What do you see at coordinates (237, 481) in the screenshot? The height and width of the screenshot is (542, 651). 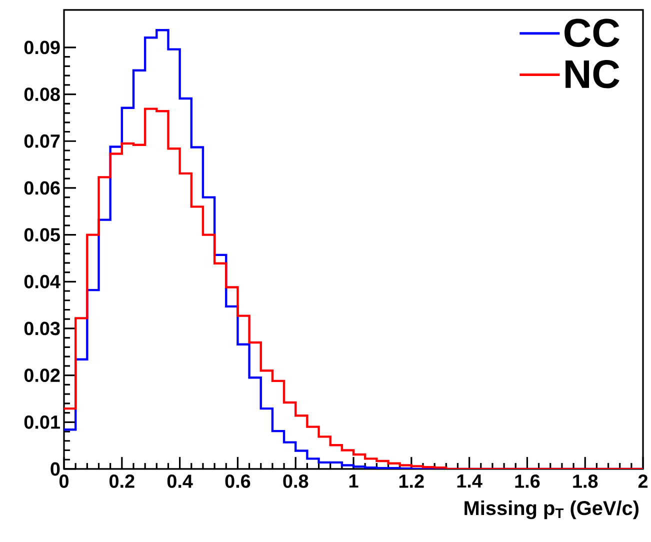 I see `x-tick-label: 0.6` at bounding box center [237, 481].